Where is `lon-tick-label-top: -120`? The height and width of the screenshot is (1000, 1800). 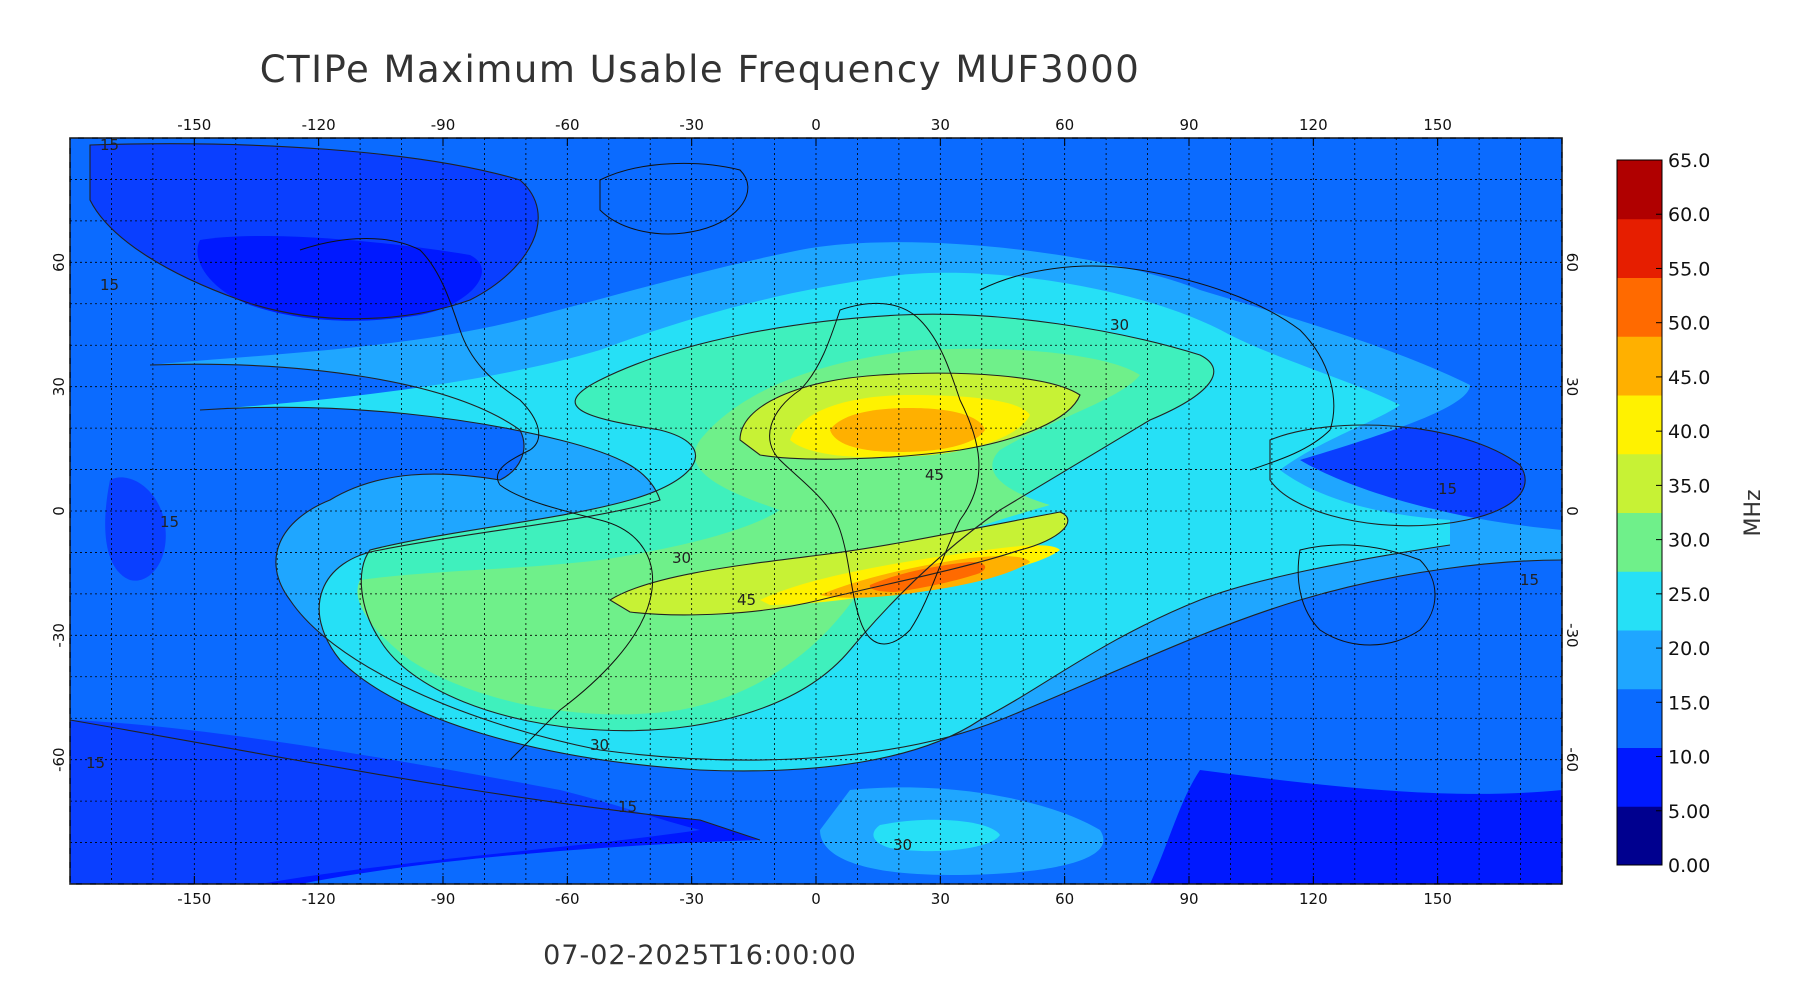 lon-tick-label-top: -120 is located at coordinates (319, 125).